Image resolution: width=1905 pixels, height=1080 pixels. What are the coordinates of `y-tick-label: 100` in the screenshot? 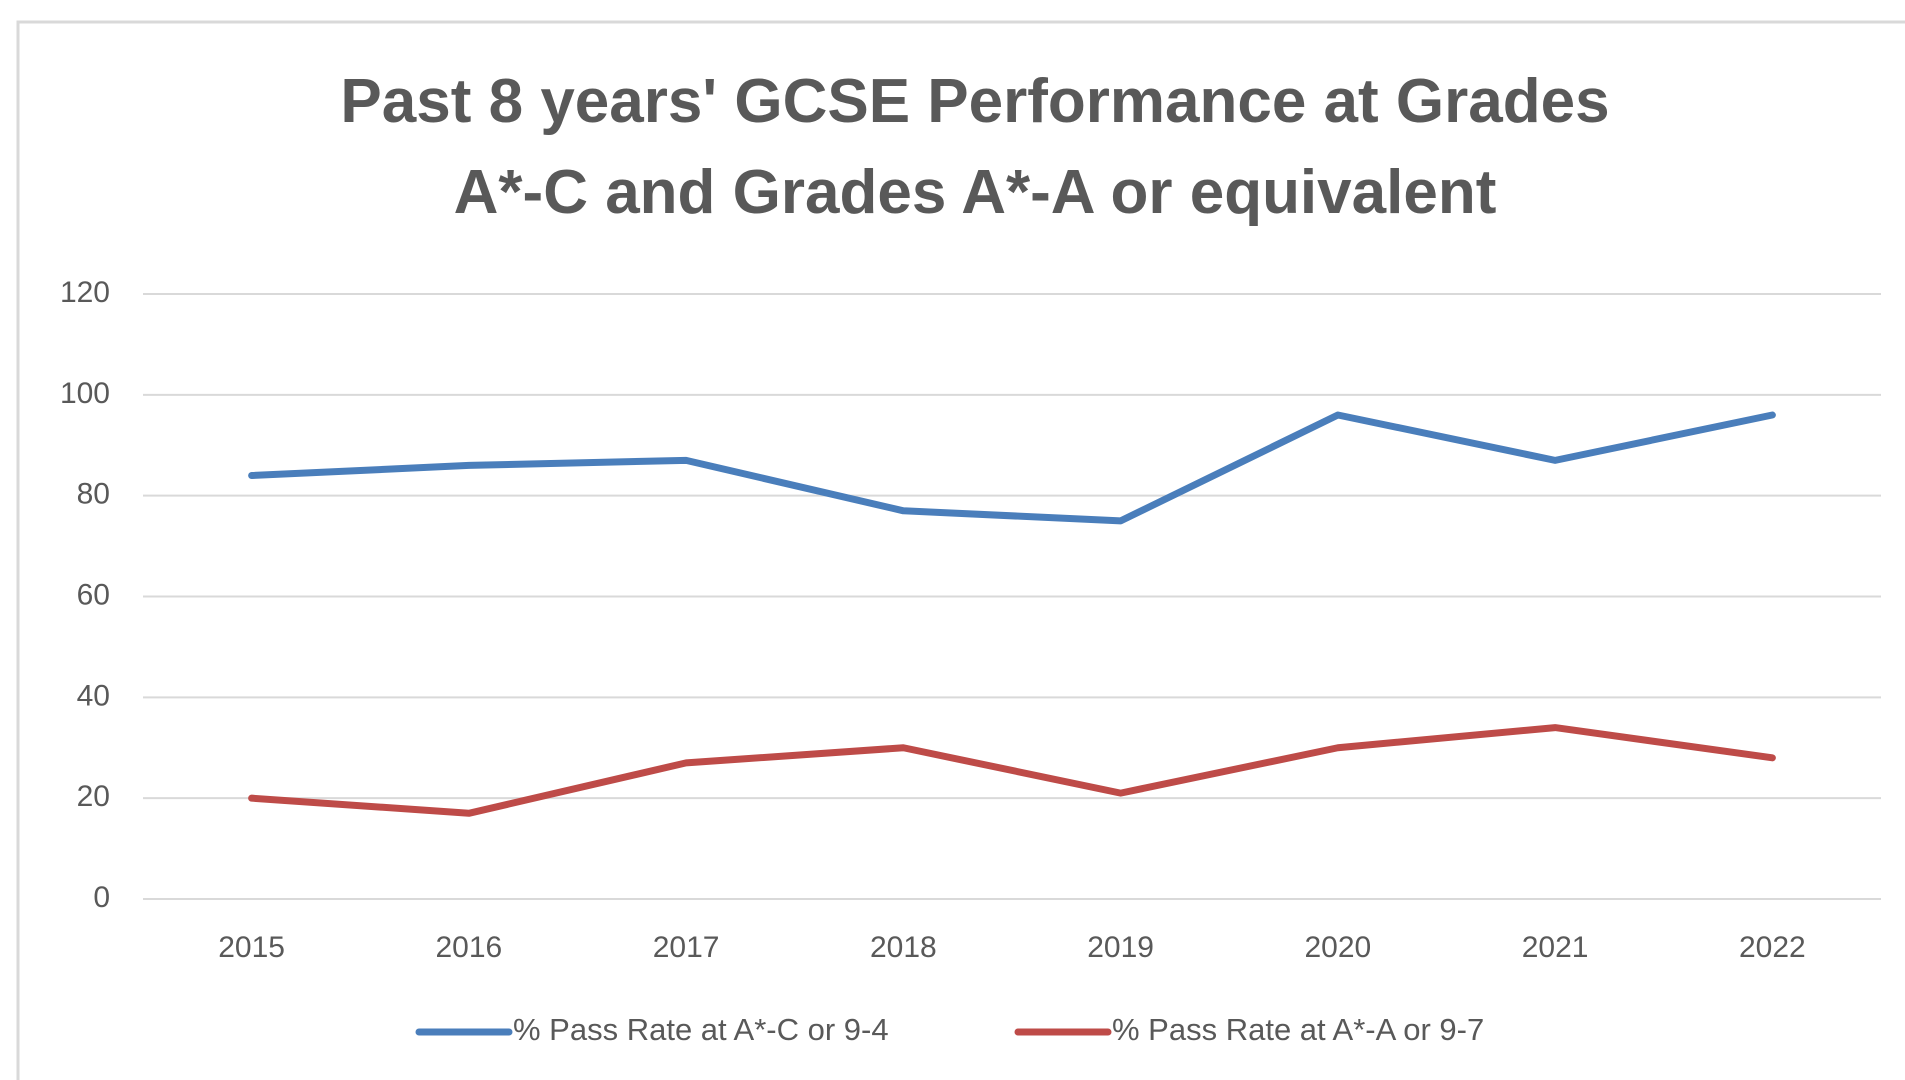 It's located at (85, 393).